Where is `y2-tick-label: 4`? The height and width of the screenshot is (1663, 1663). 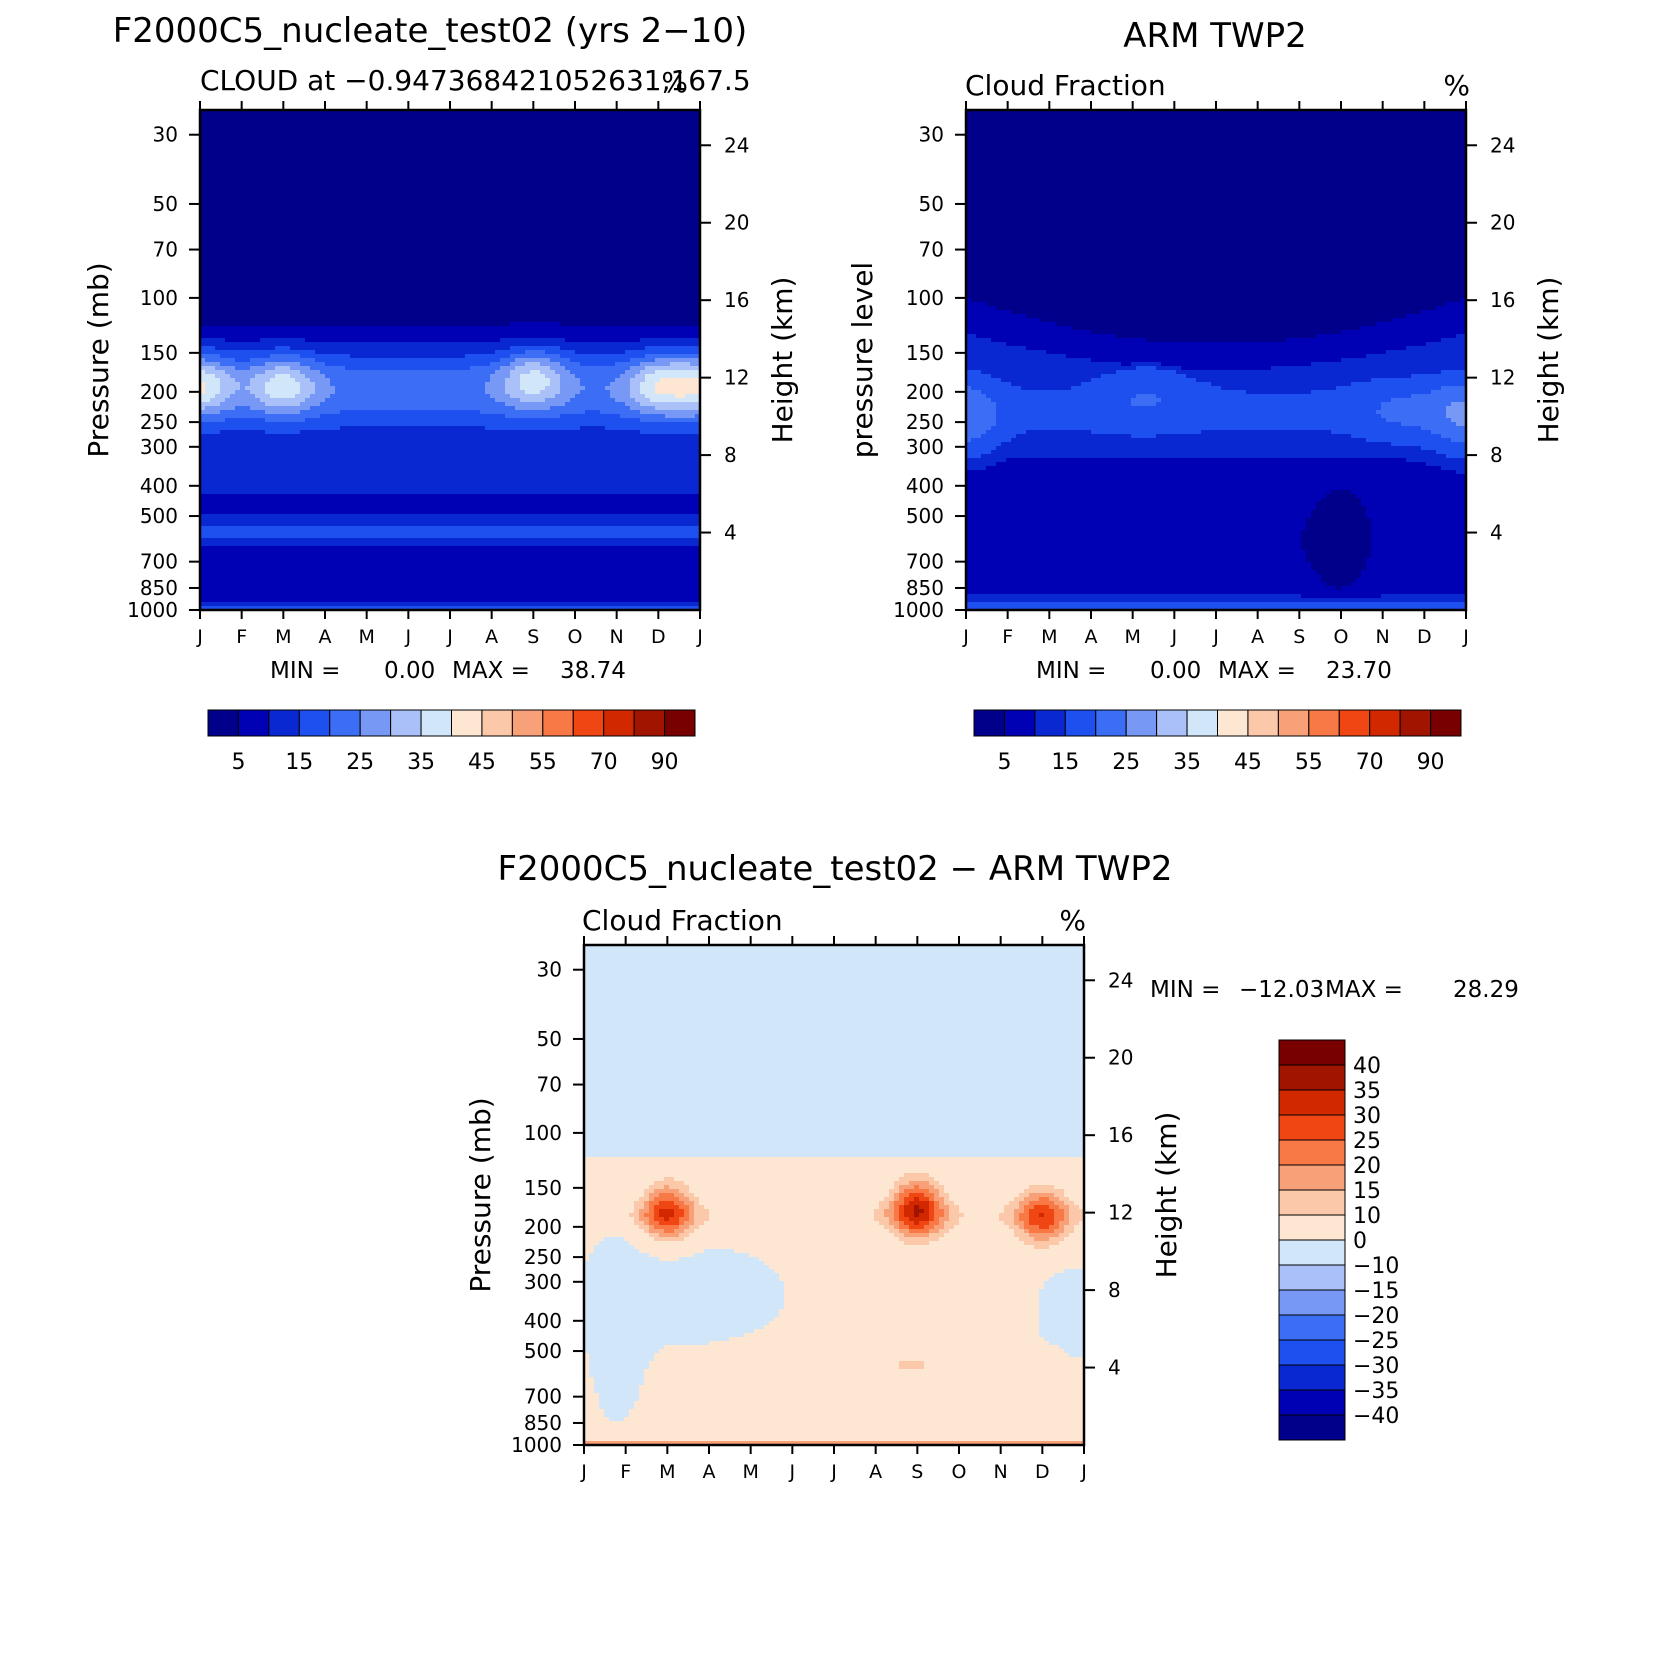
y2-tick-label: 4 is located at coordinates (1496, 533).